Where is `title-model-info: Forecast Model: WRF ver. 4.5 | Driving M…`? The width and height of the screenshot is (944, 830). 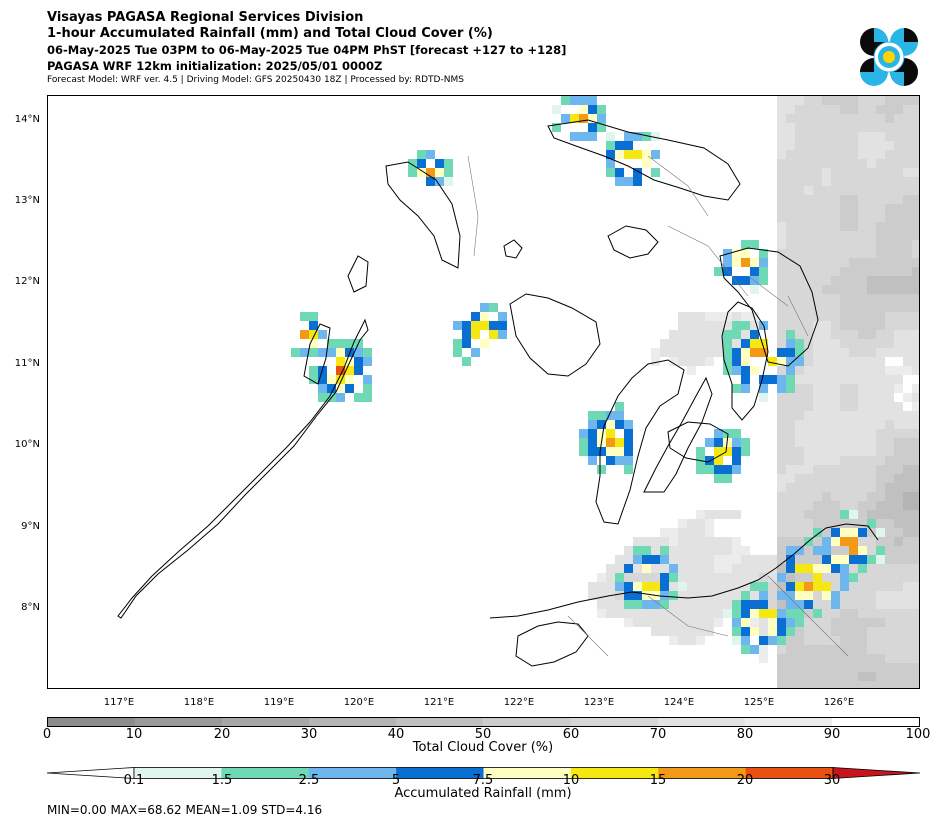 title-model-info: Forecast Model: WRF ver. 4.5 | Driving M… is located at coordinates (255, 80).